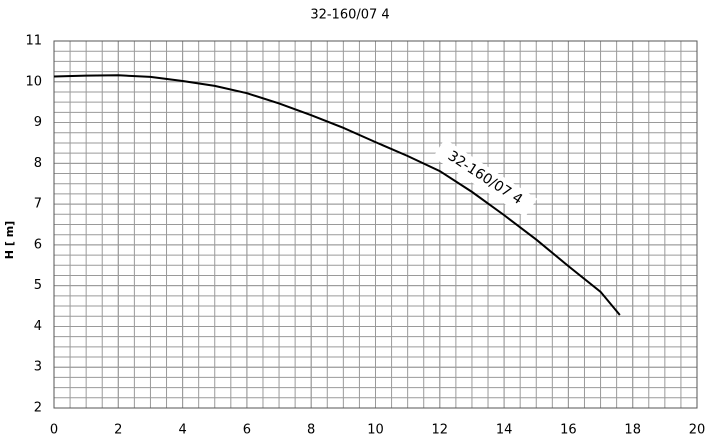 The width and height of the screenshot is (707, 444). Describe the element at coordinates (33, 81) in the screenshot. I see `y-tick-label: 10` at that location.